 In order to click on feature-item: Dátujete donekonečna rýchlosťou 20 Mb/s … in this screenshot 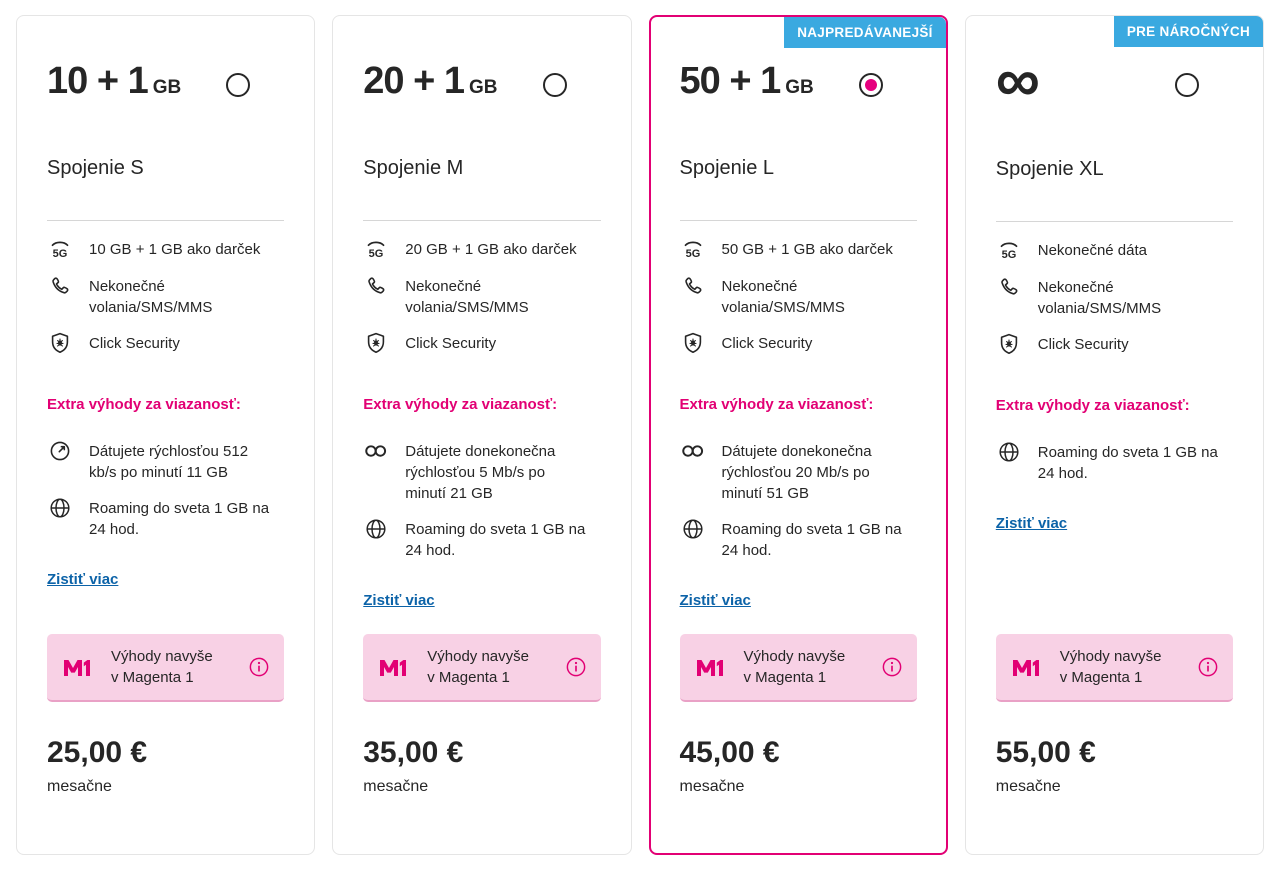, I will do `click(798, 471)`.